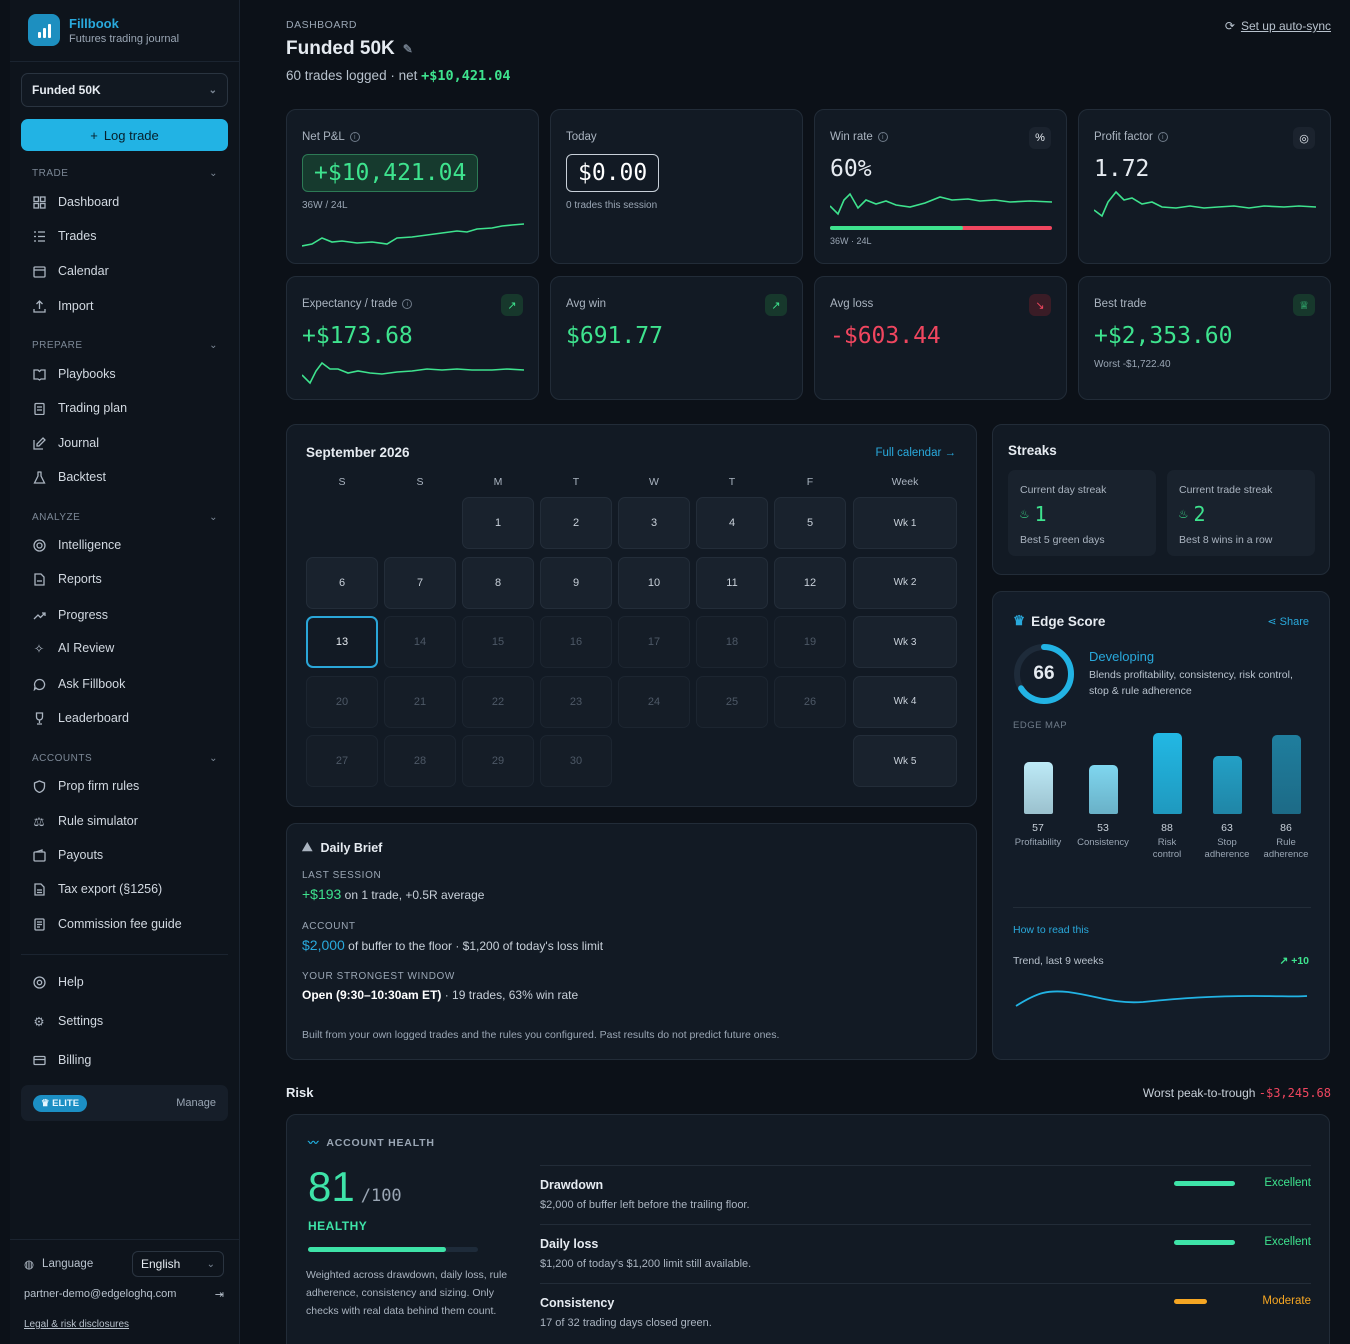 The width and height of the screenshot is (1350, 1344). Describe the element at coordinates (412, 186) in the screenshot. I see `kpi-net-pnl: Net P&L i +$10,421.04 36W / 24L` at that location.